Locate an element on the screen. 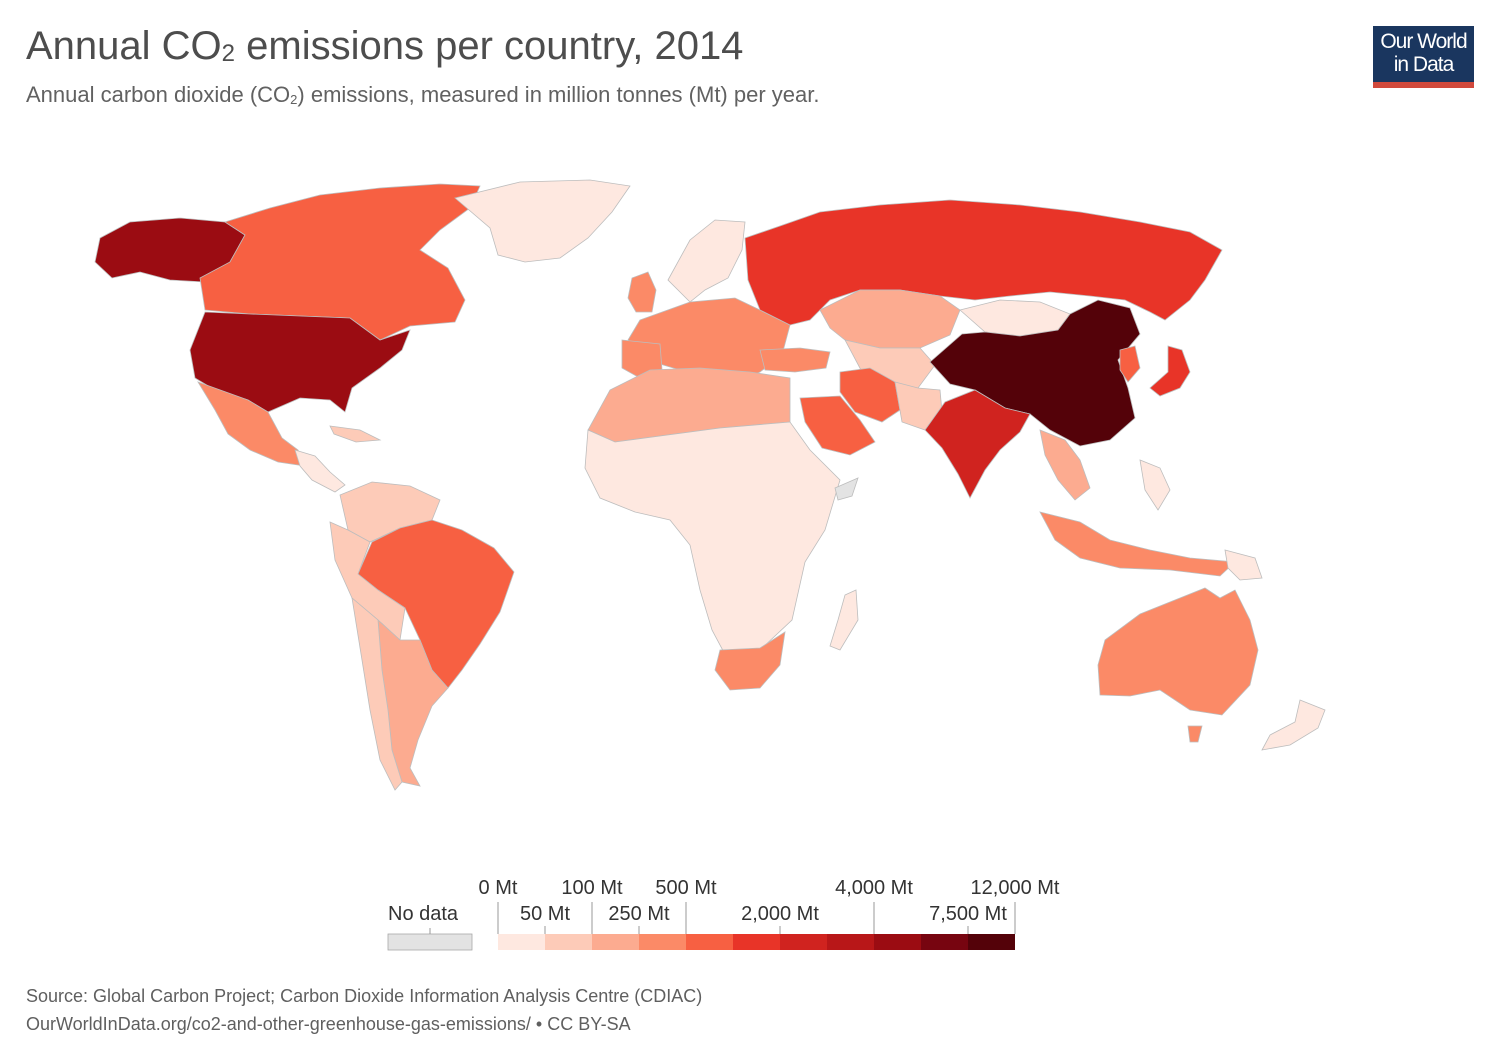 This screenshot has width=1500, height=1059. country-japan is located at coordinates (1170, 371).